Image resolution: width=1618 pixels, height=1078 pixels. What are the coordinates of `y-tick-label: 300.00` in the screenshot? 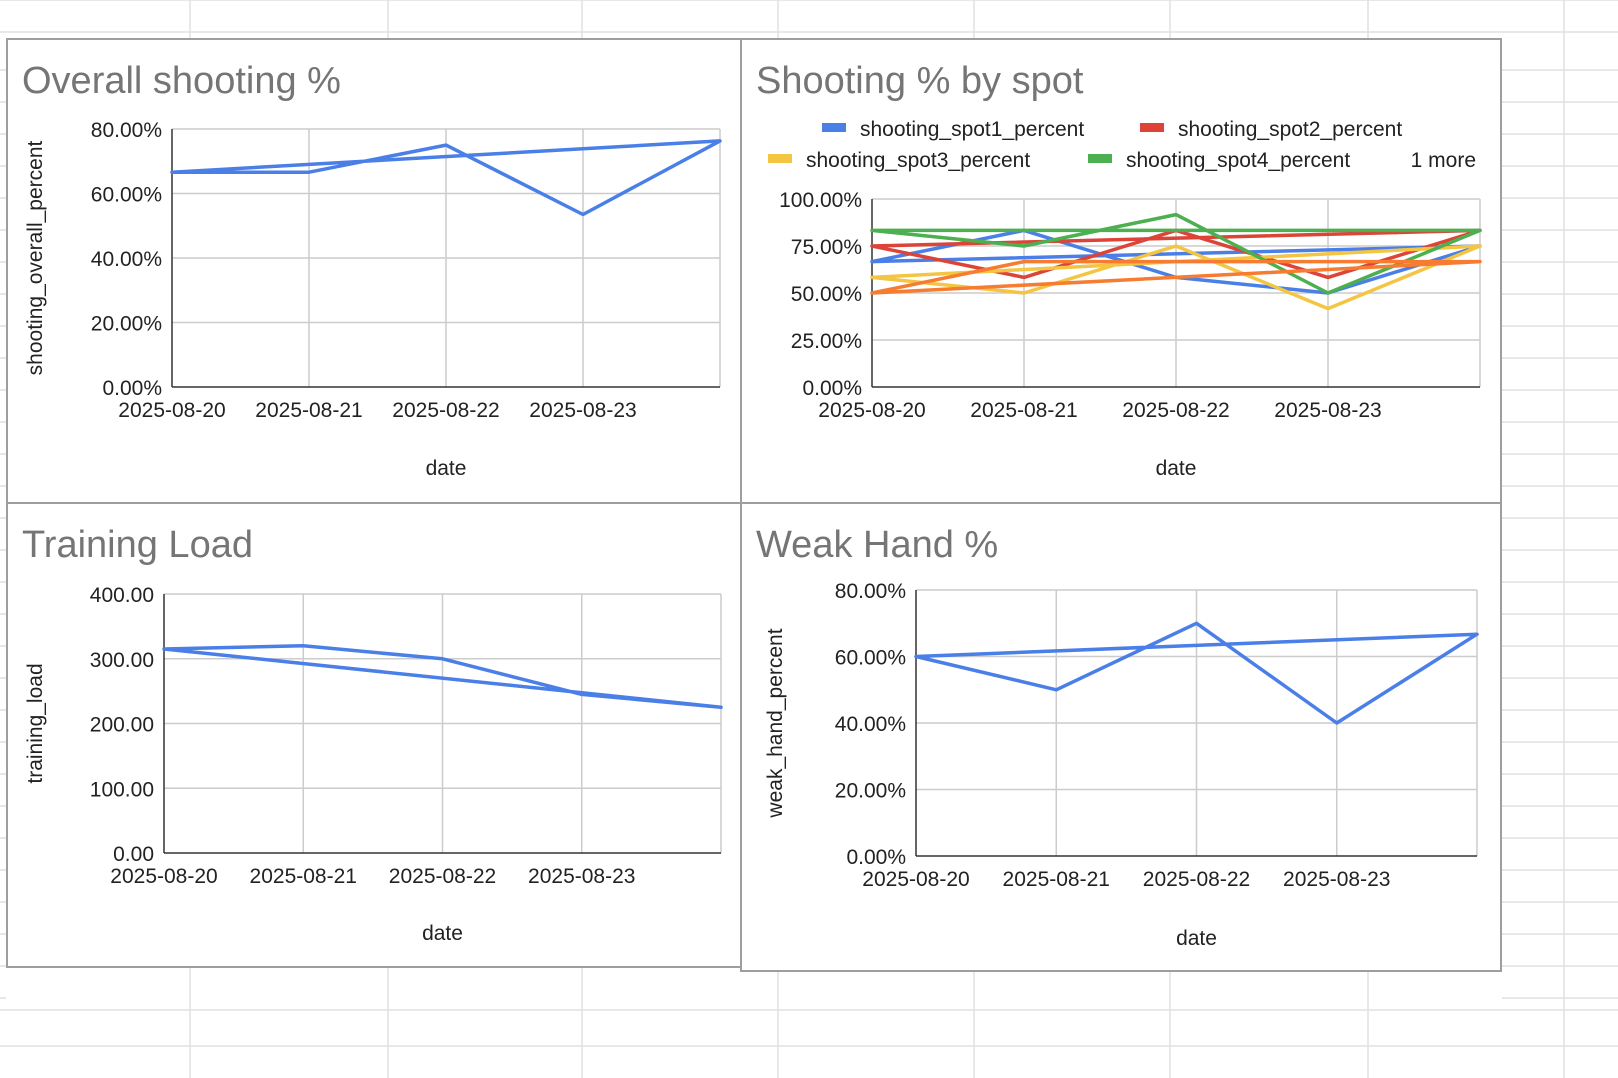 It's located at (122, 660).